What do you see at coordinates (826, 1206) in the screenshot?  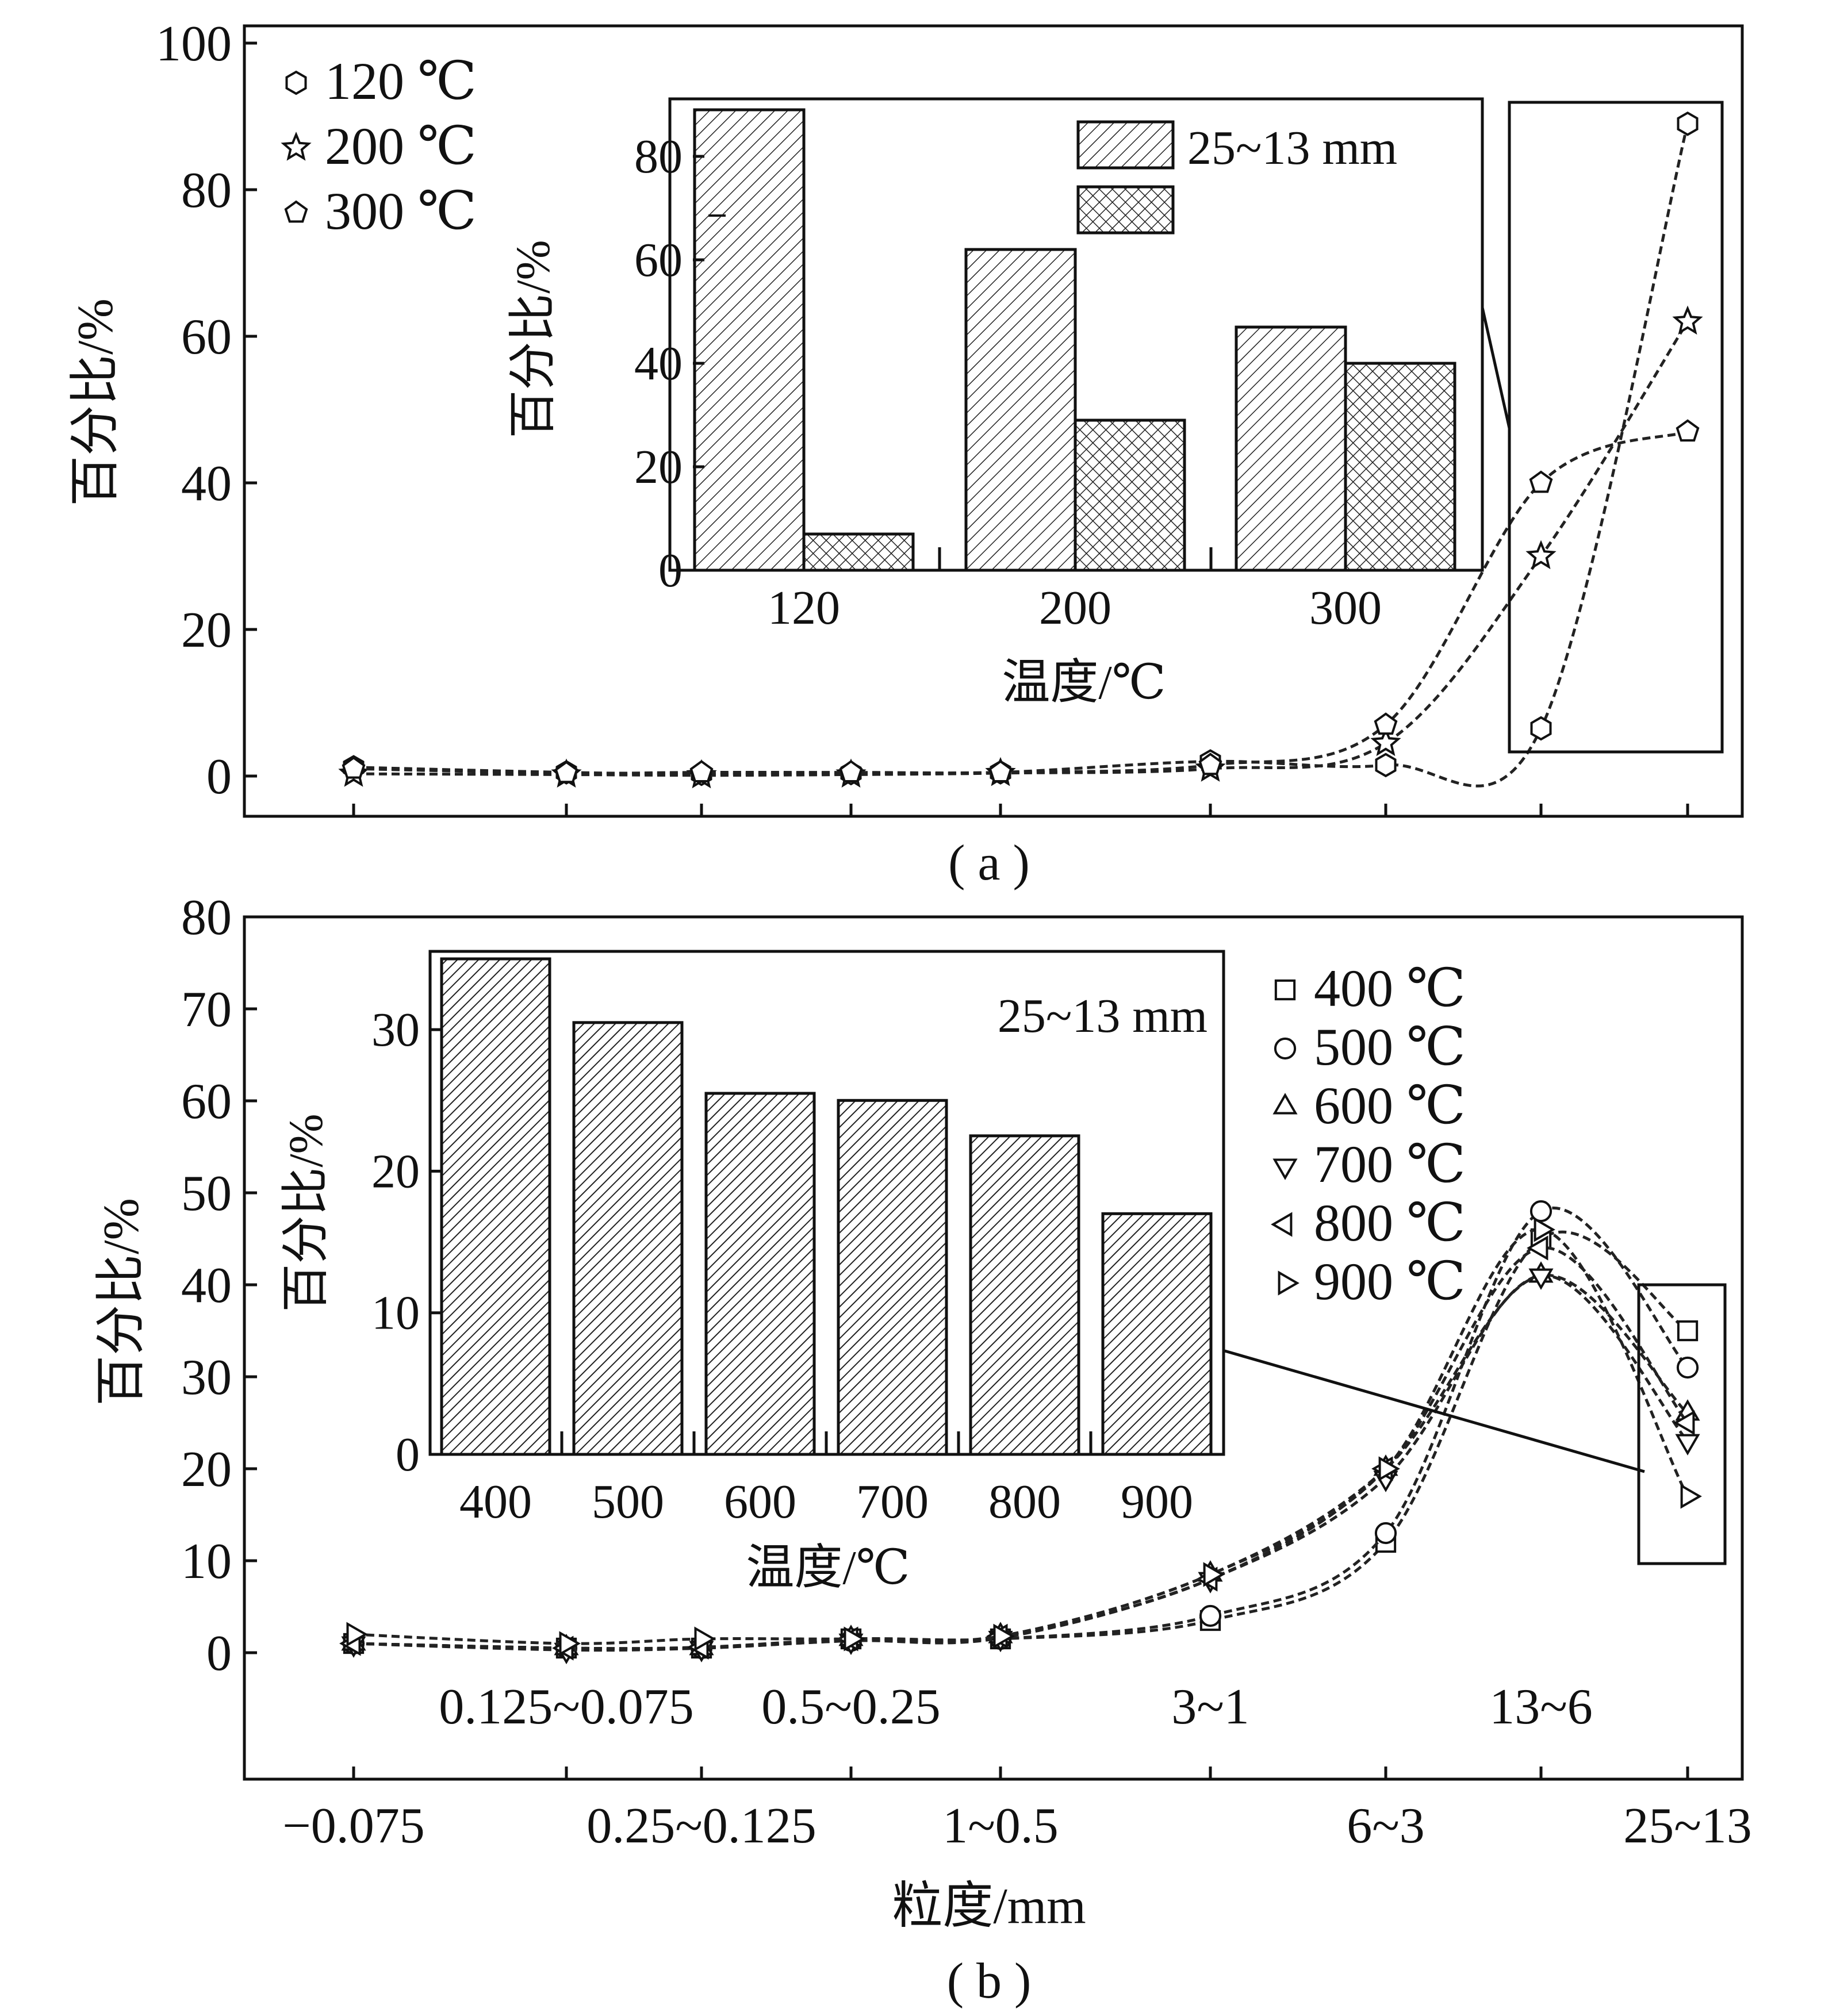 I see `panel-b-inset-bars` at bounding box center [826, 1206].